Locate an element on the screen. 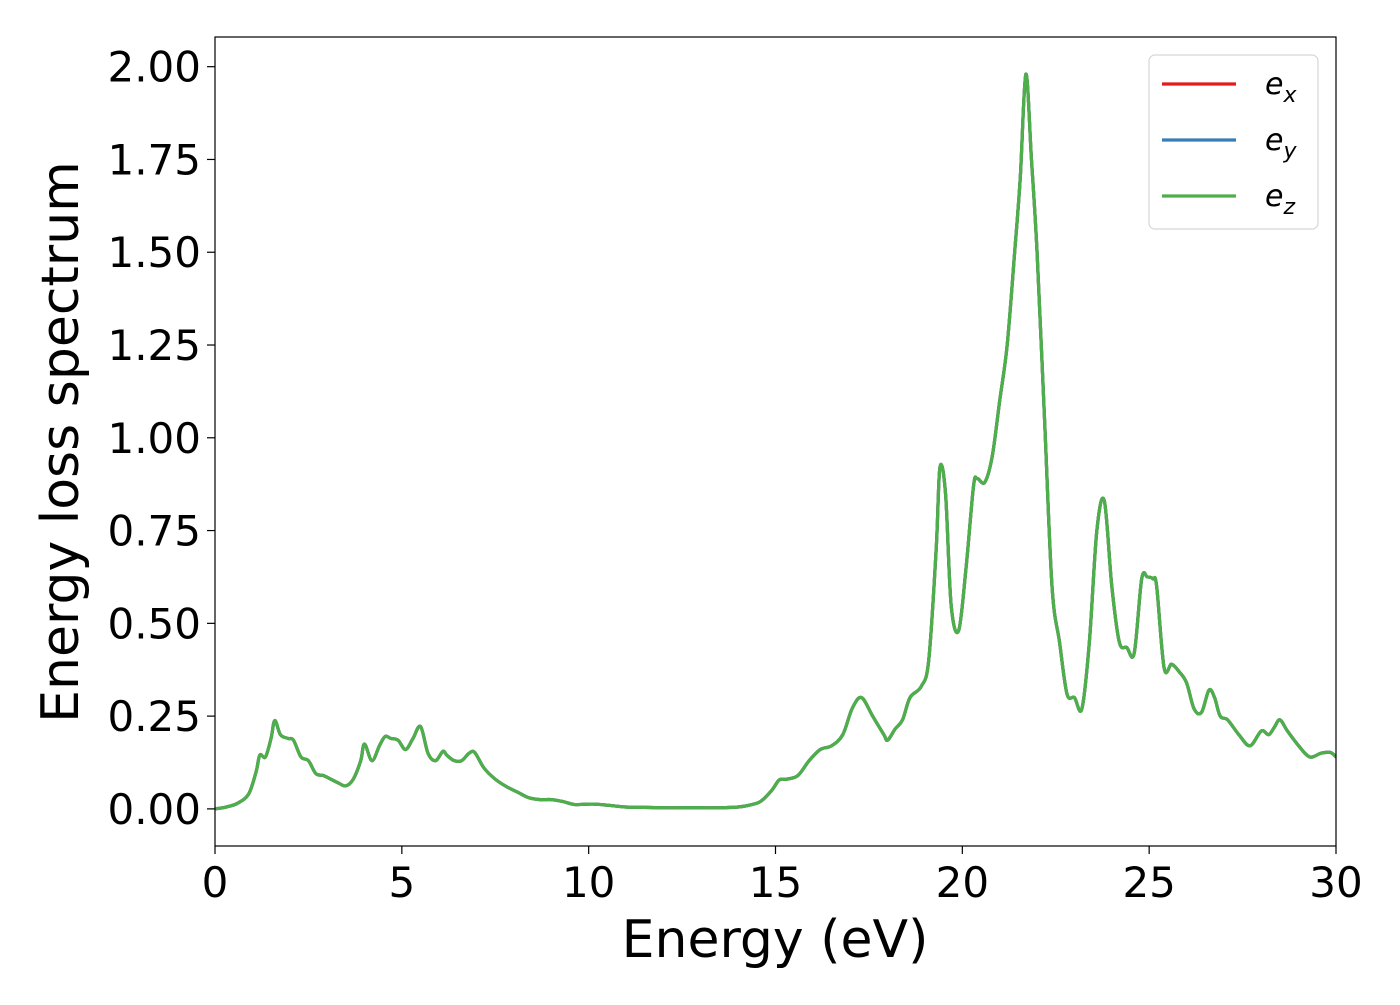 The height and width of the screenshot is (1005, 1400). y-tick-label-4: 1.00 is located at coordinates (154, 438).